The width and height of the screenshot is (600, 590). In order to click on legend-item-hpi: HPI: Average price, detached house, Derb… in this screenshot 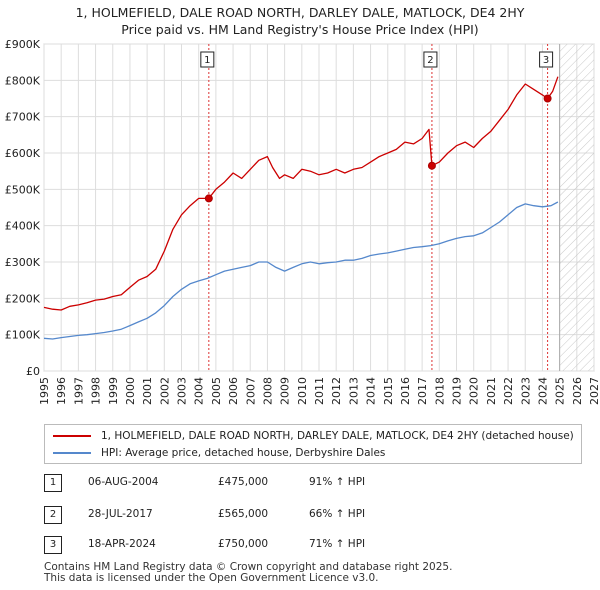, I will do `click(219, 453)`.